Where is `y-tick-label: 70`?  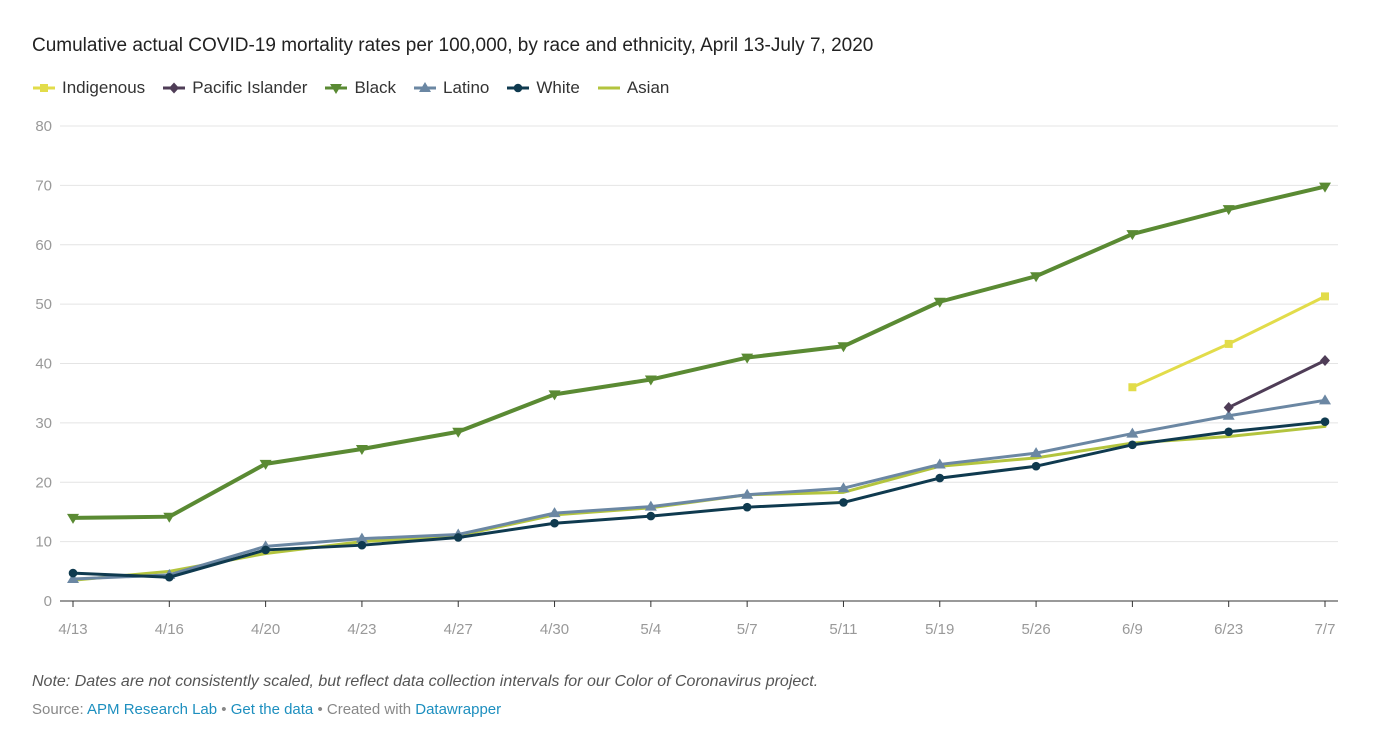
y-tick-label: 70 is located at coordinates (43, 185).